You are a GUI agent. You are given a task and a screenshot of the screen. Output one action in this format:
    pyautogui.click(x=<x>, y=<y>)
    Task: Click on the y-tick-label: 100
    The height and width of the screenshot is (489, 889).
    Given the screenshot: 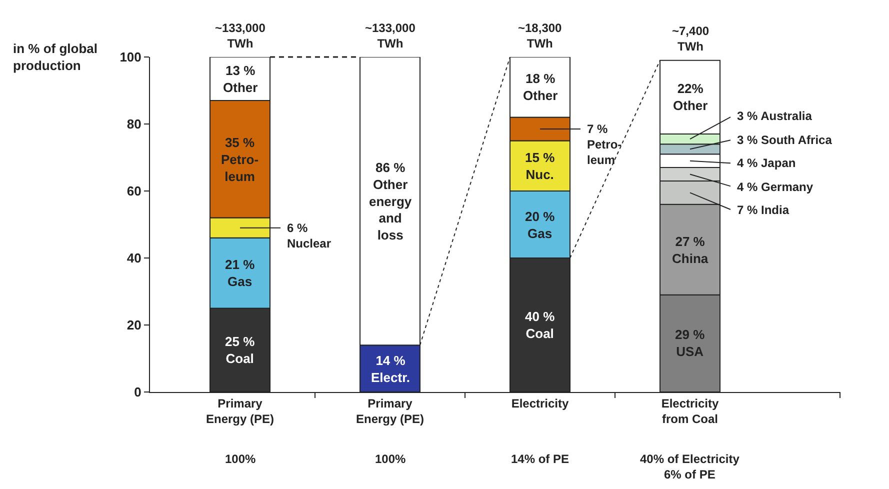 What is the action you would take?
    pyautogui.click(x=131, y=57)
    